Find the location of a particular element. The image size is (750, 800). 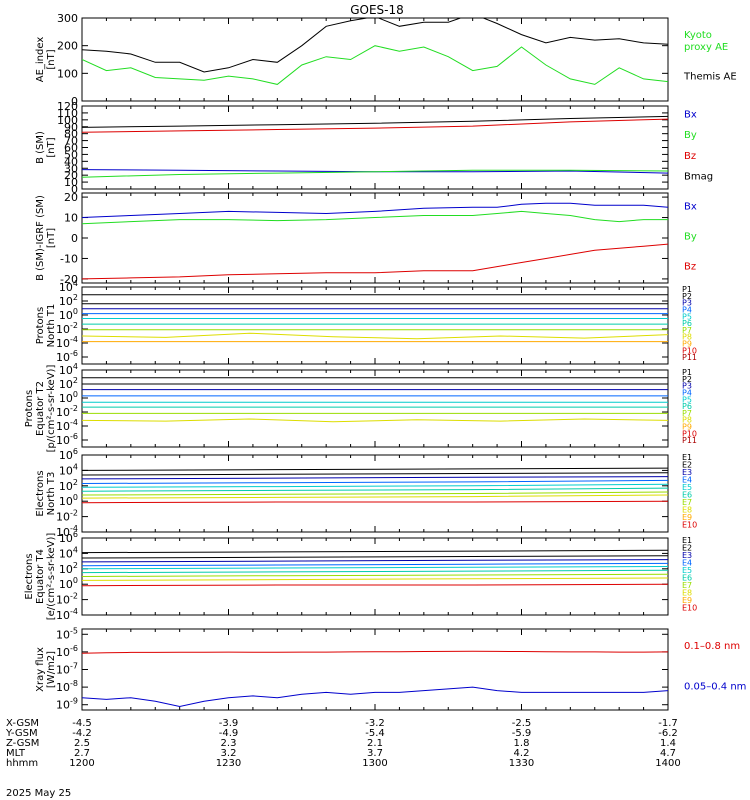

orbit-row-value: 1400 is located at coordinates (667, 763).